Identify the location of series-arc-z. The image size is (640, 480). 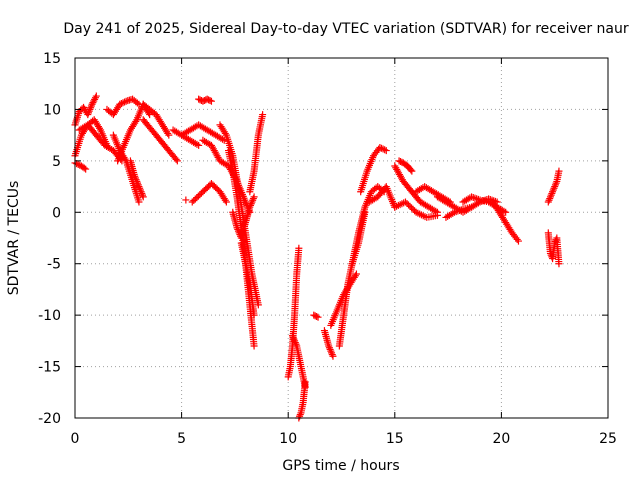
(328, 343).